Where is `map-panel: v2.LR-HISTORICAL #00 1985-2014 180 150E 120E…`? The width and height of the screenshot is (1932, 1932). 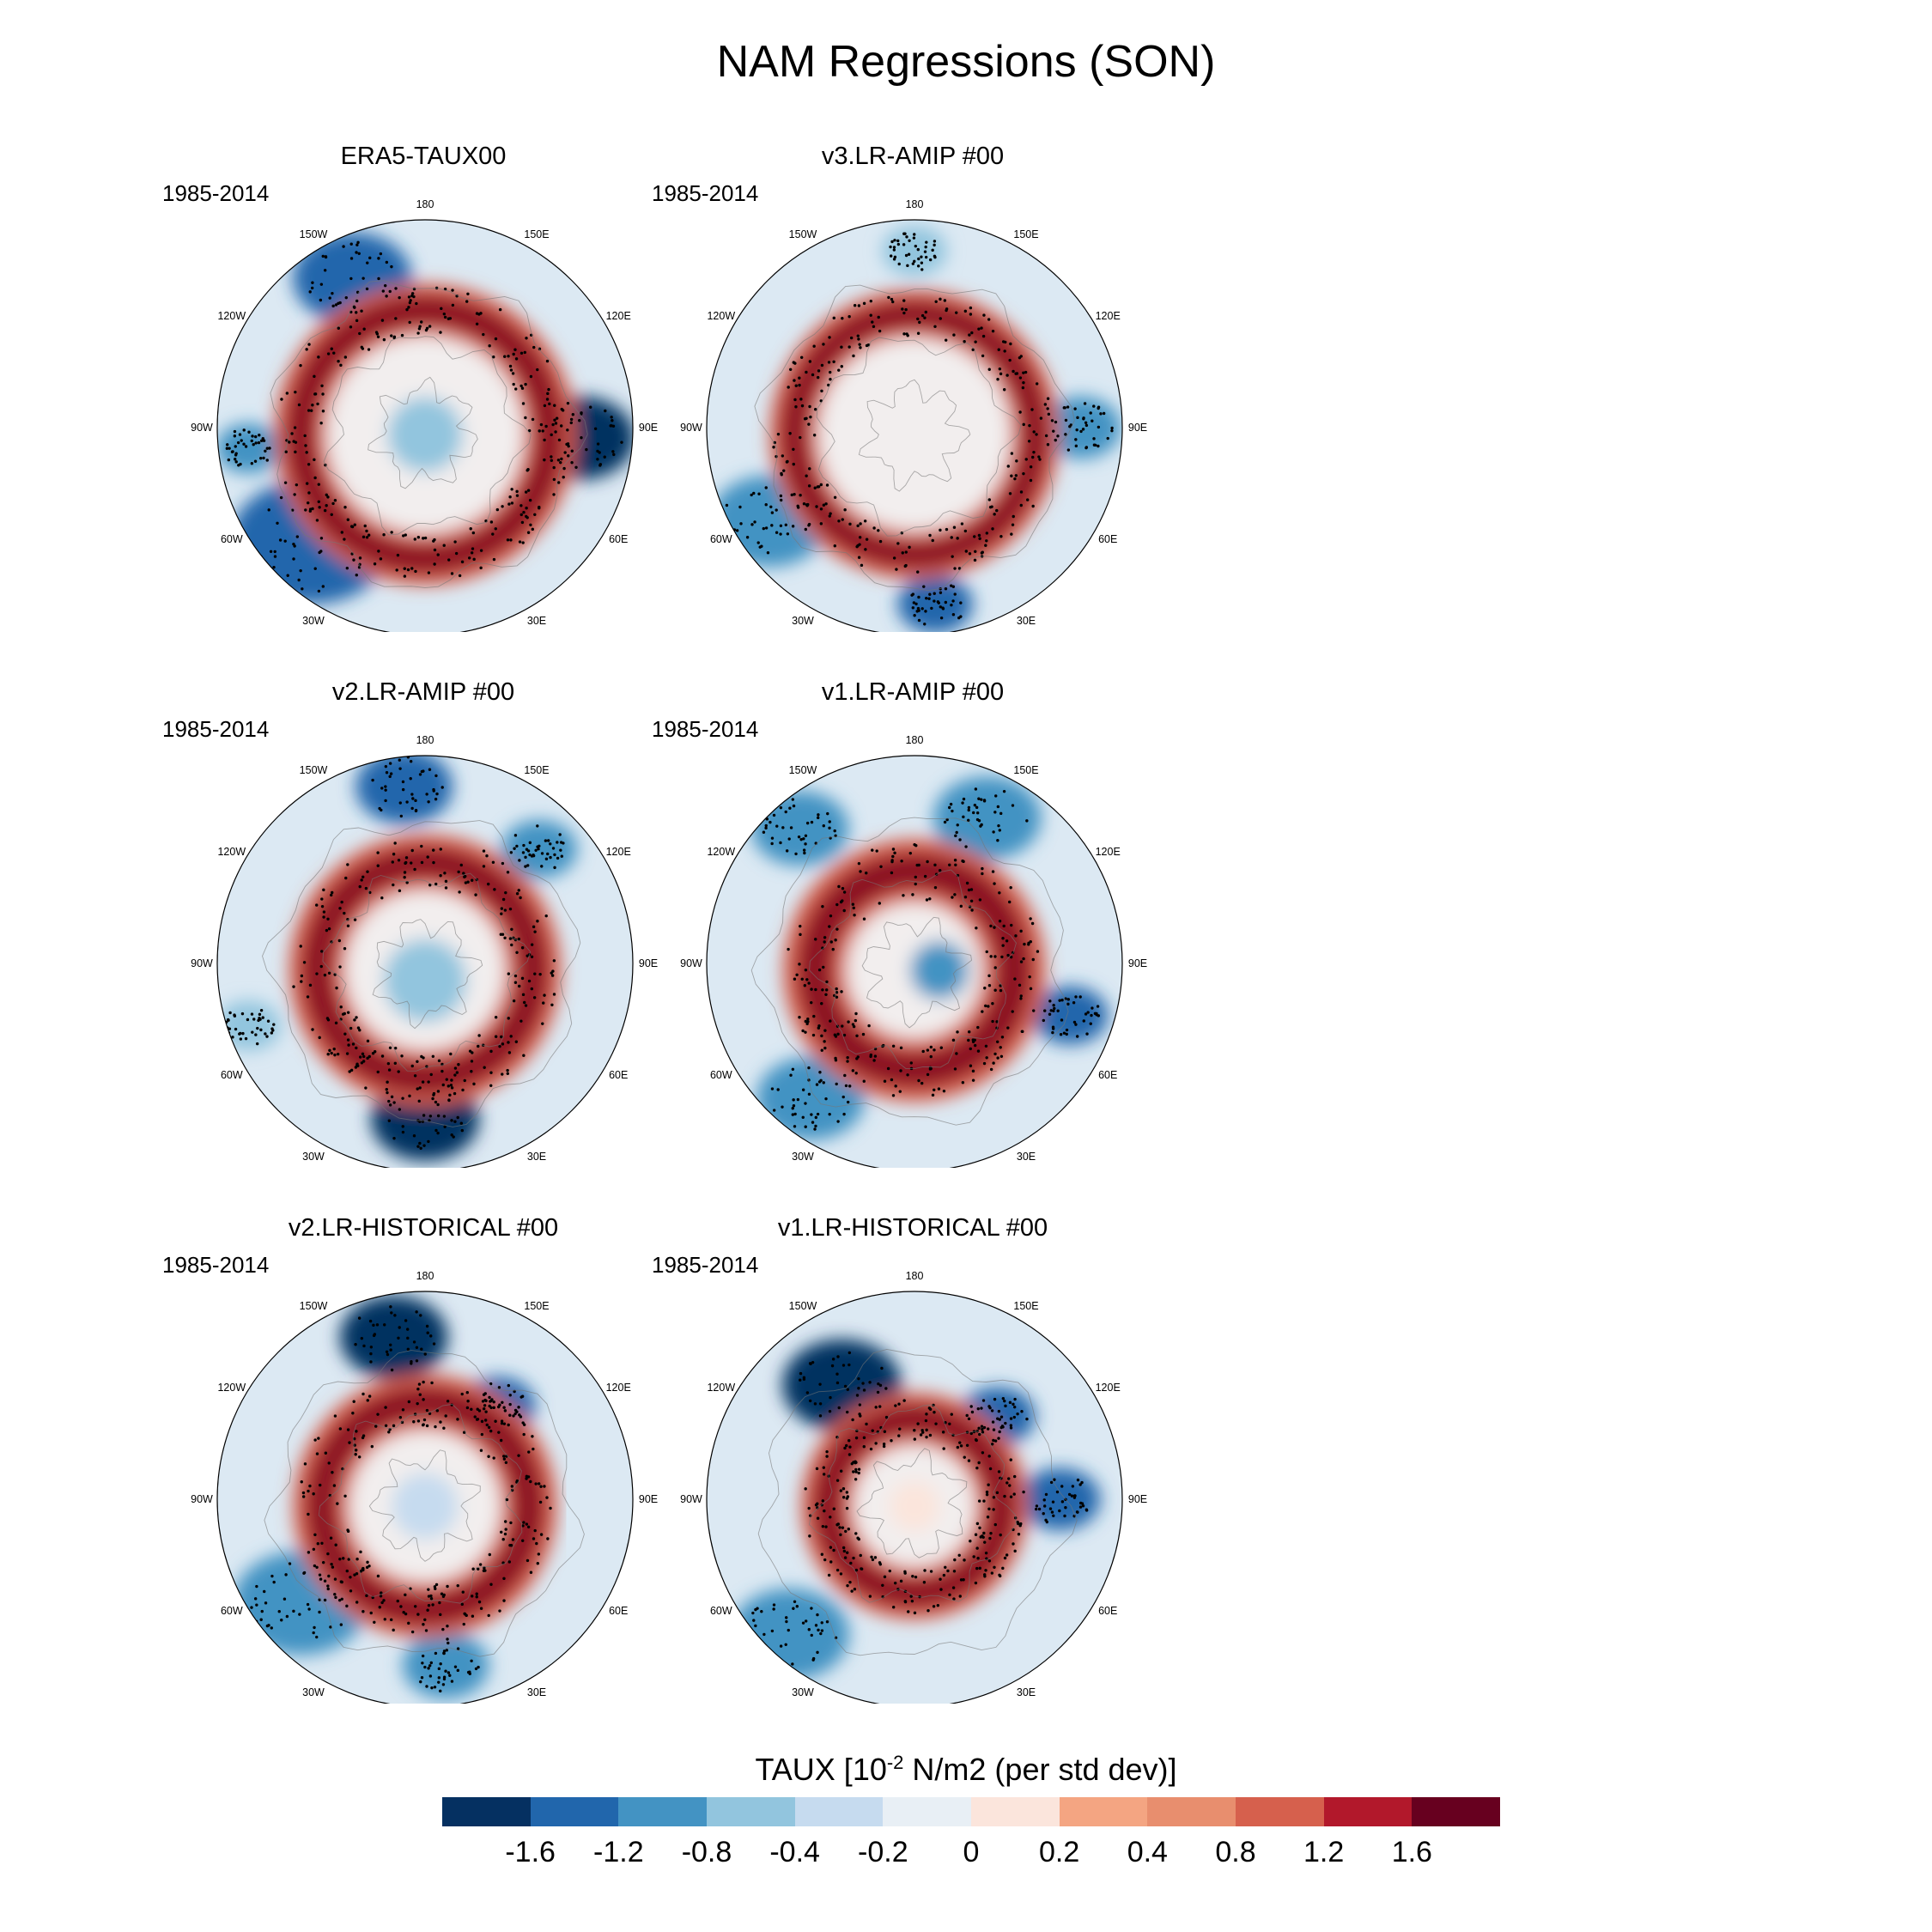
map-panel: v2.LR-HISTORICAL #00 1985-2014 180 150E 120E… is located at coordinates (423, 1459).